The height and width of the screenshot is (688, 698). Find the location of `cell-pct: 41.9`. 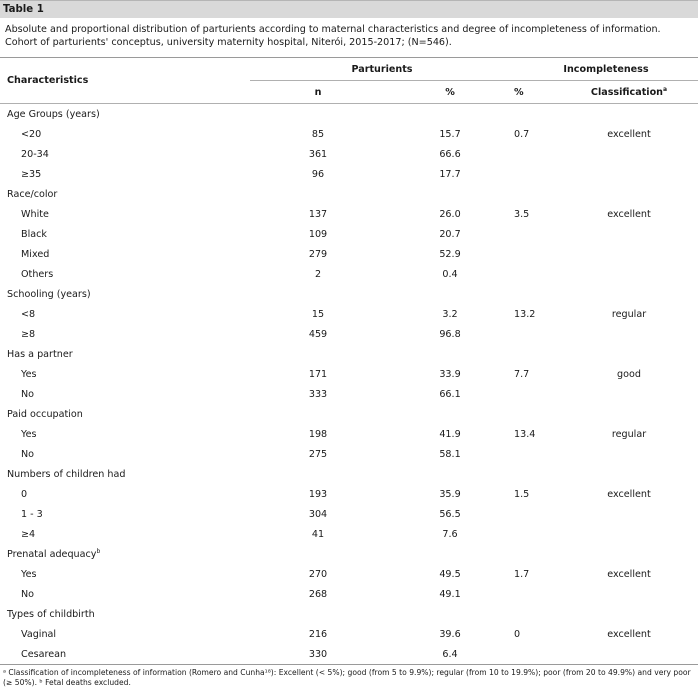

cell-pct: 41.9 is located at coordinates (450, 434).